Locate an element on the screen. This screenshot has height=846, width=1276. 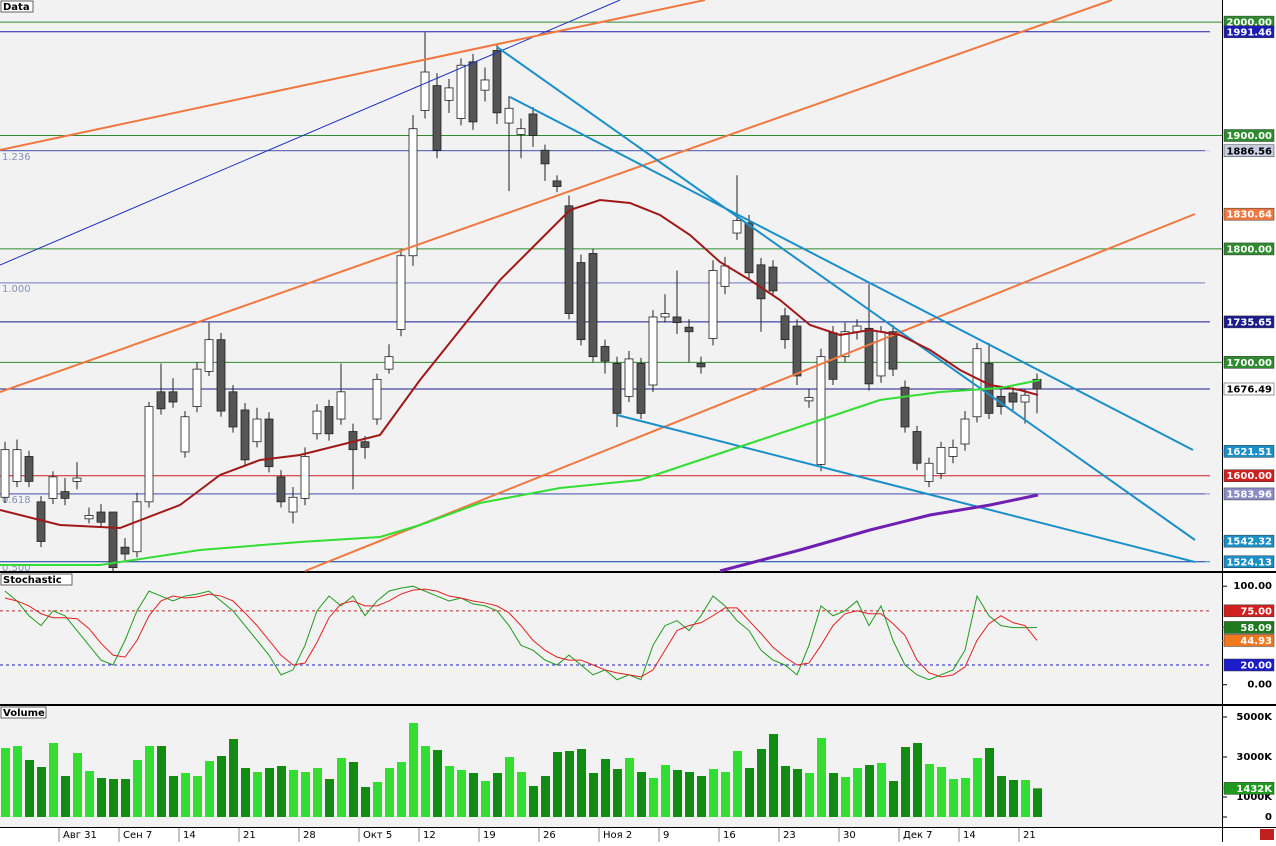
stochastic-pane is located at coordinates (611, 638).